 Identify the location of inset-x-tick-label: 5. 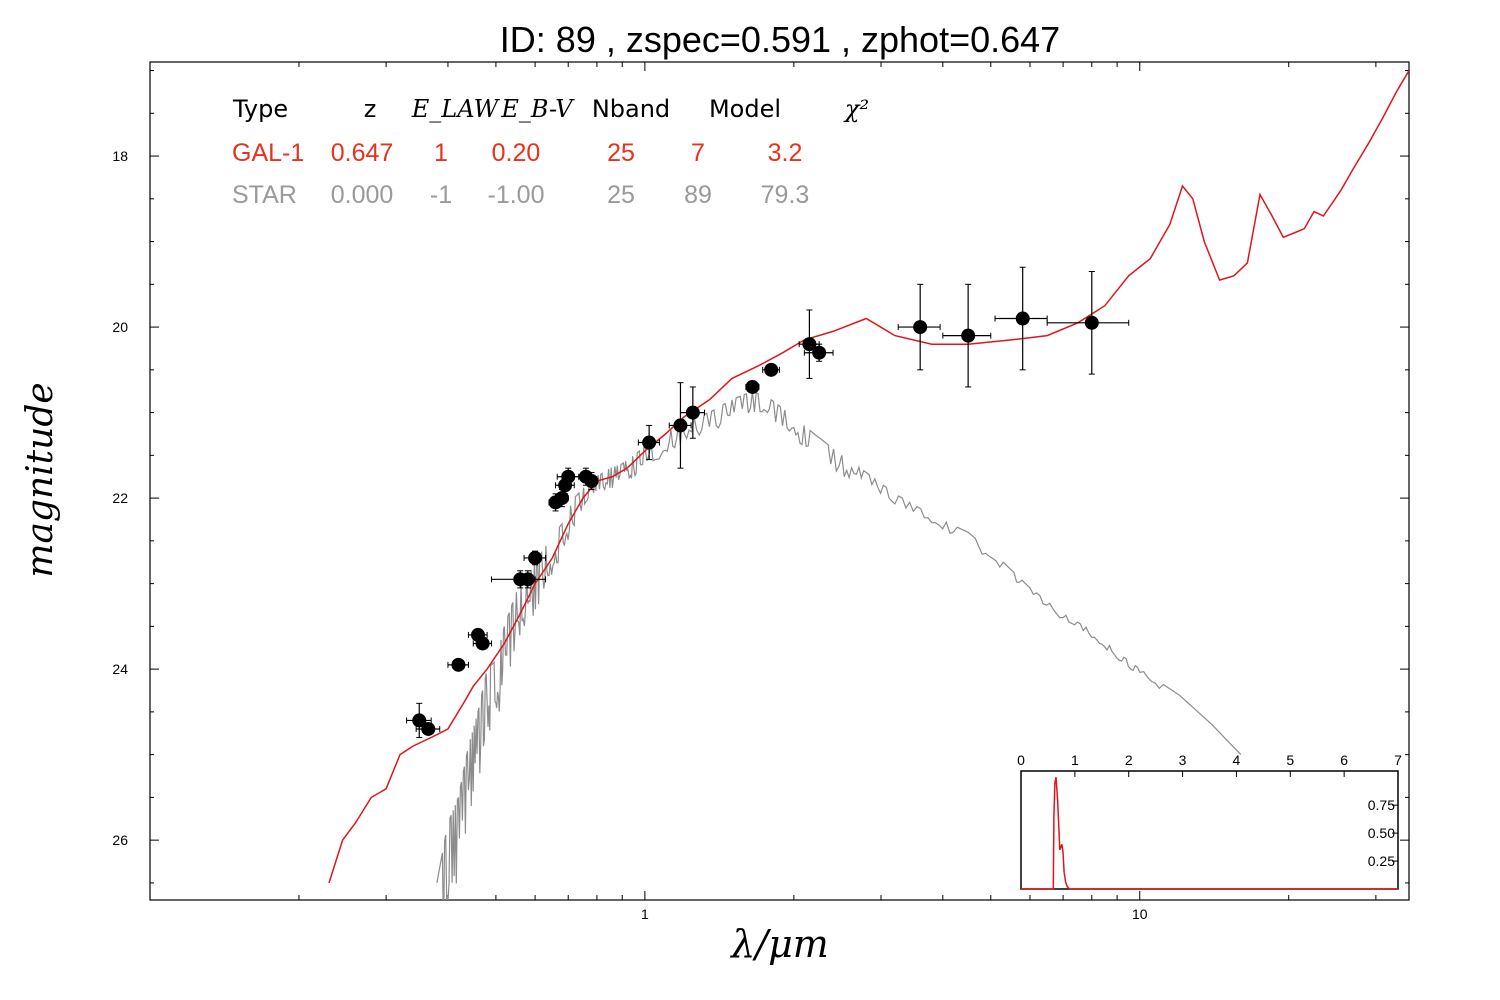
(1290, 760).